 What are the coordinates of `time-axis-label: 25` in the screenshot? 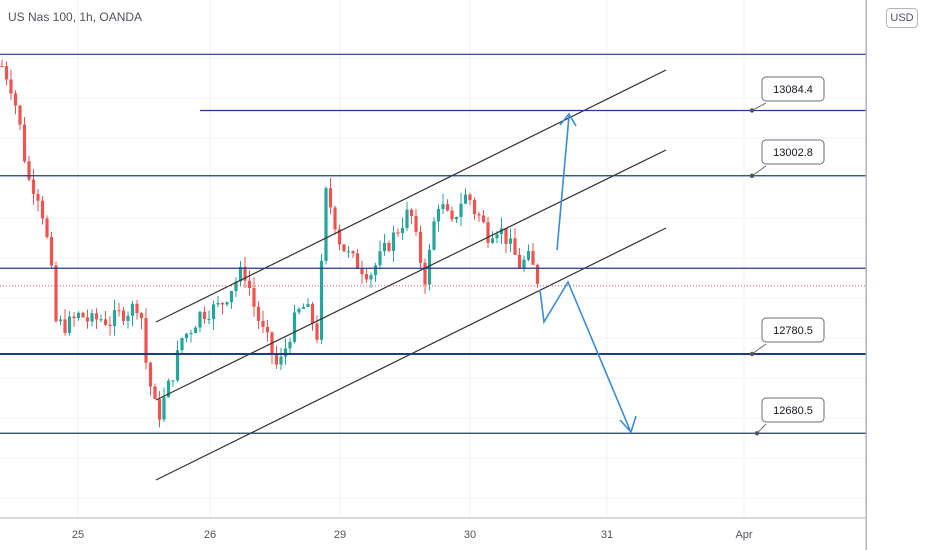 It's located at (78, 535).